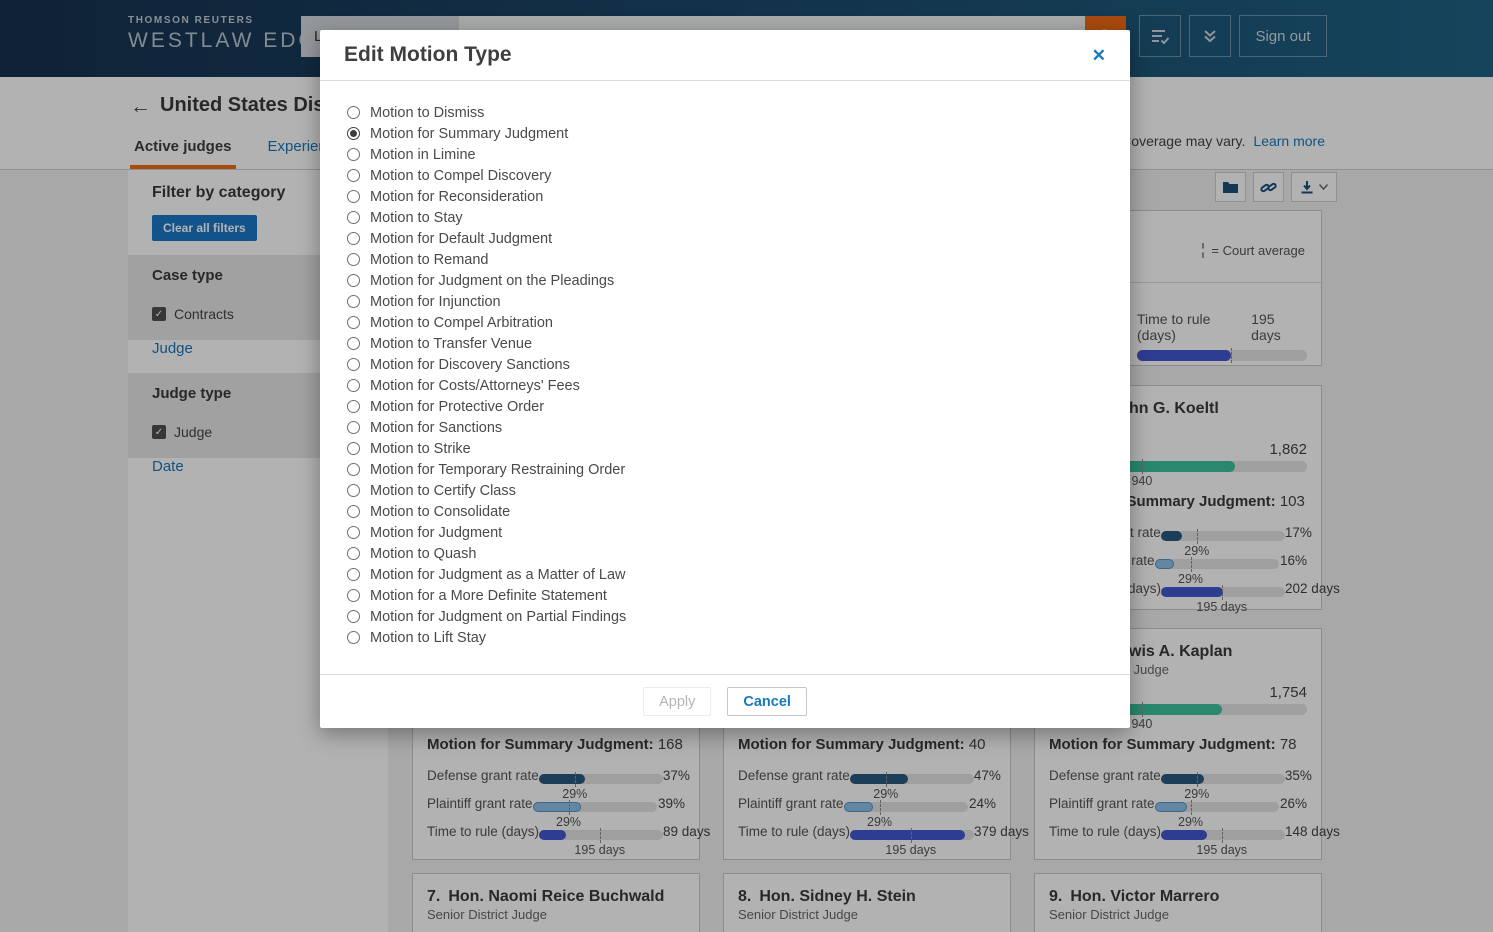 Image resolution: width=1493 pixels, height=932 pixels. What do you see at coordinates (427, 112) in the screenshot?
I see `radio-option-label: Motion to Dismiss` at bounding box center [427, 112].